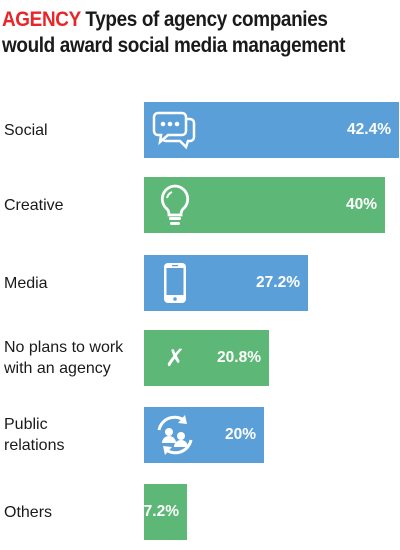 Image resolution: width=400 pixels, height=550 pixels. Describe the element at coordinates (200, 512) in the screenshot. I see `chart-row: Others 7.2%` at that location.